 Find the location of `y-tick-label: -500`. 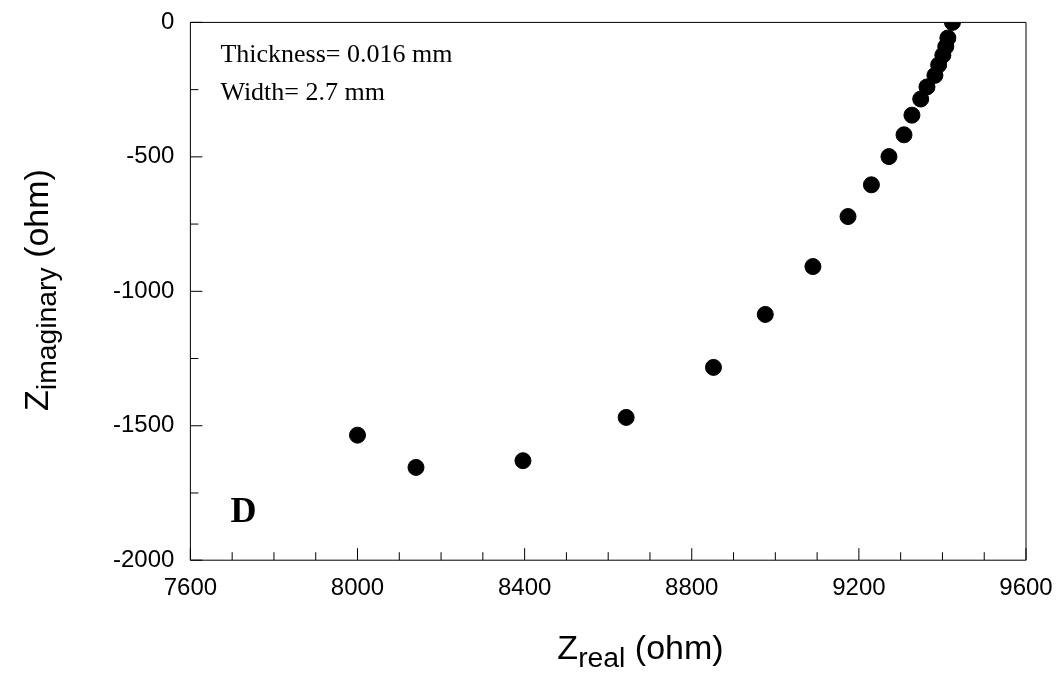

y-tick-label: -500 is located at coordinates (150, 155).